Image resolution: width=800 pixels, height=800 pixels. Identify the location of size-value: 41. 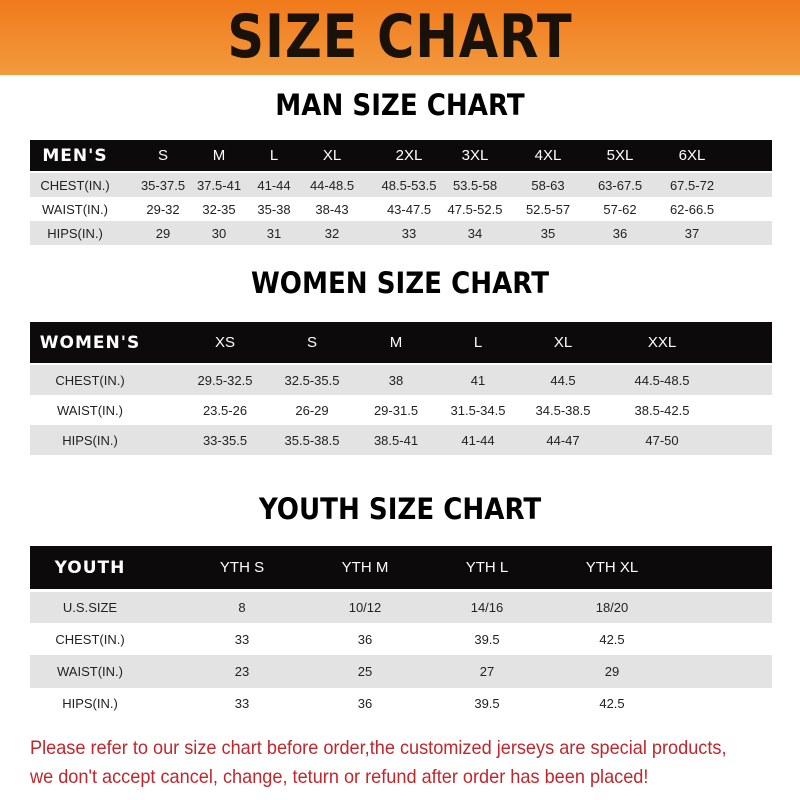
(478, 380).